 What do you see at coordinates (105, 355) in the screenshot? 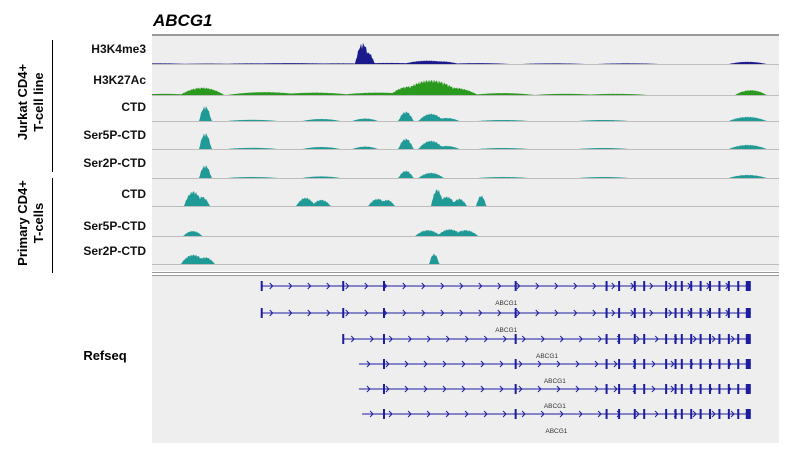
I see `refseq-label: Refseq` at bounding box center [105, 355].